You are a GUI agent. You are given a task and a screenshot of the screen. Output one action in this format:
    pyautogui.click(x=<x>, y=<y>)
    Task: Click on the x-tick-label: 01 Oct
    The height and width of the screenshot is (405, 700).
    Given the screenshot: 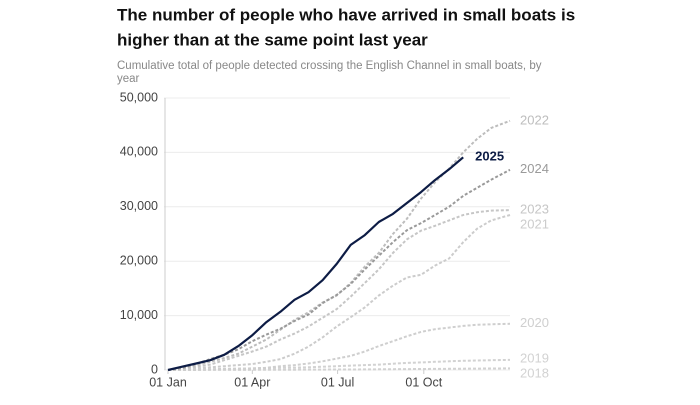 What is the action you would take?
    pyautogui.click(x=423, y=382)
    